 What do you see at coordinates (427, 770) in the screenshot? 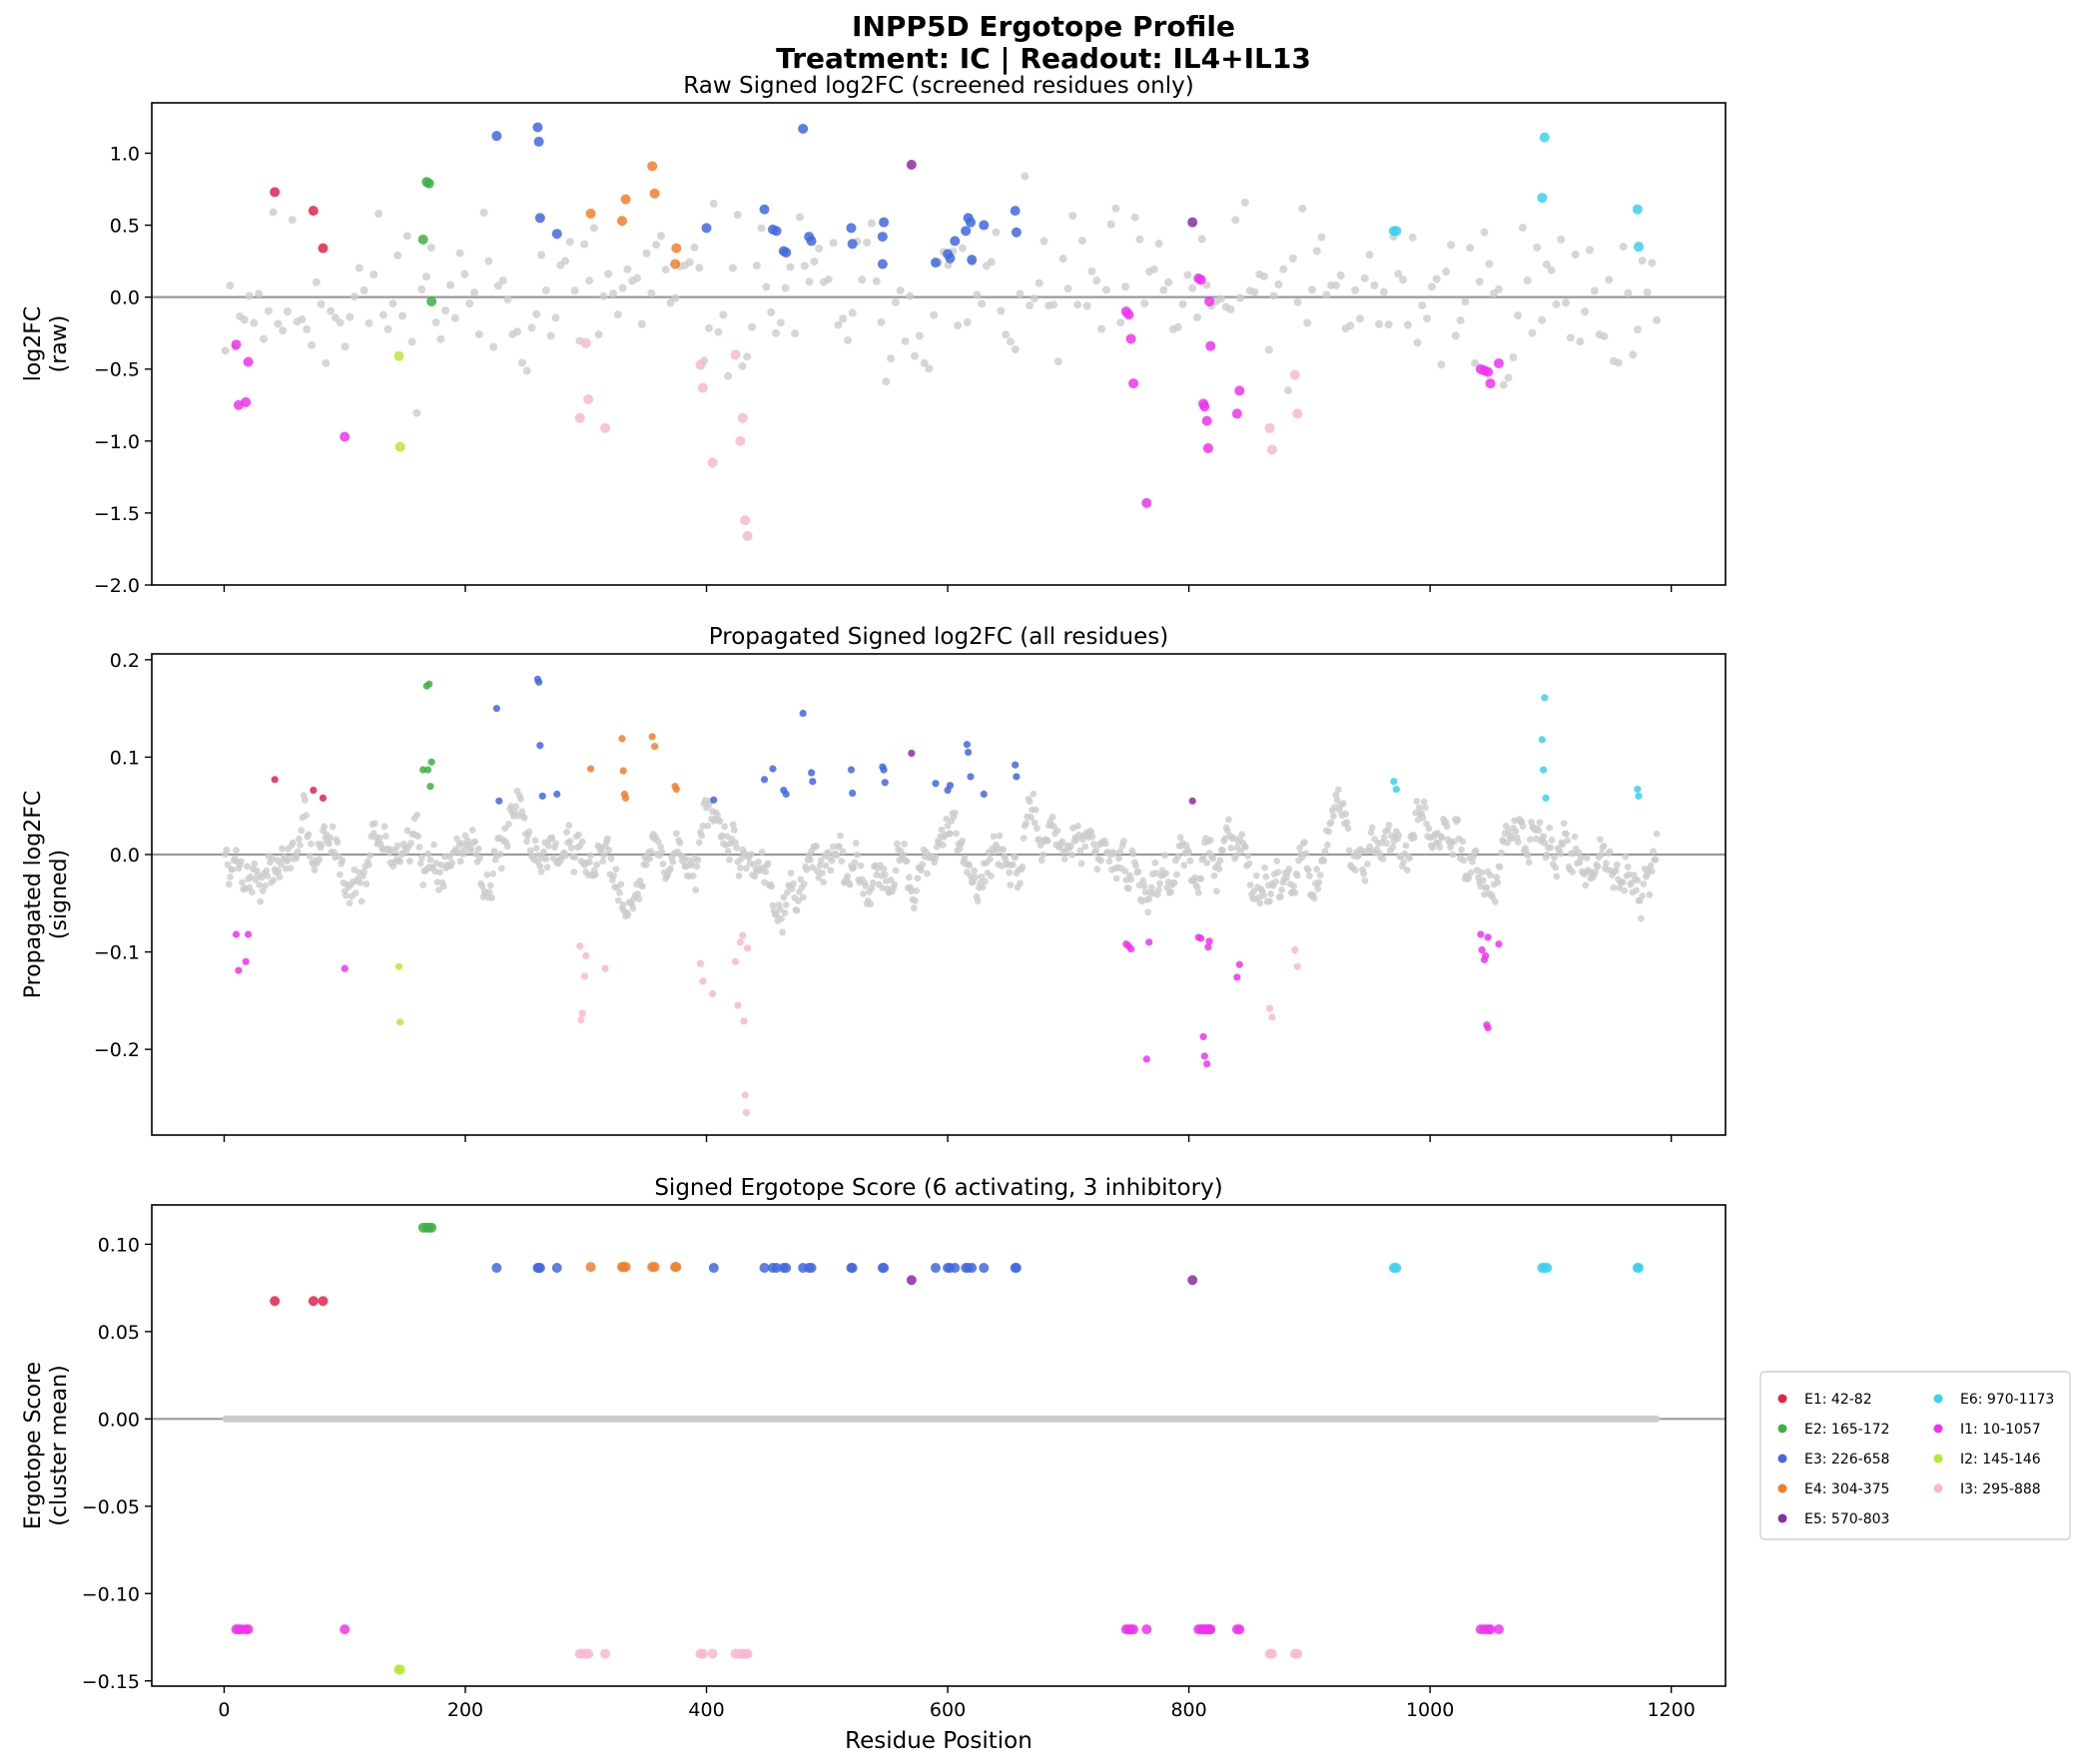
I see `point-e2` at bounding box center [427, 770].